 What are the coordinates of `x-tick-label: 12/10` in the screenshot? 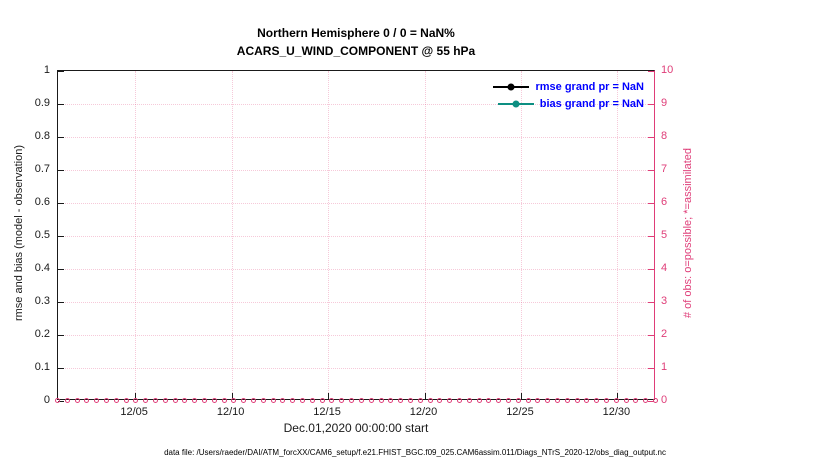 It's located at (230, 412).